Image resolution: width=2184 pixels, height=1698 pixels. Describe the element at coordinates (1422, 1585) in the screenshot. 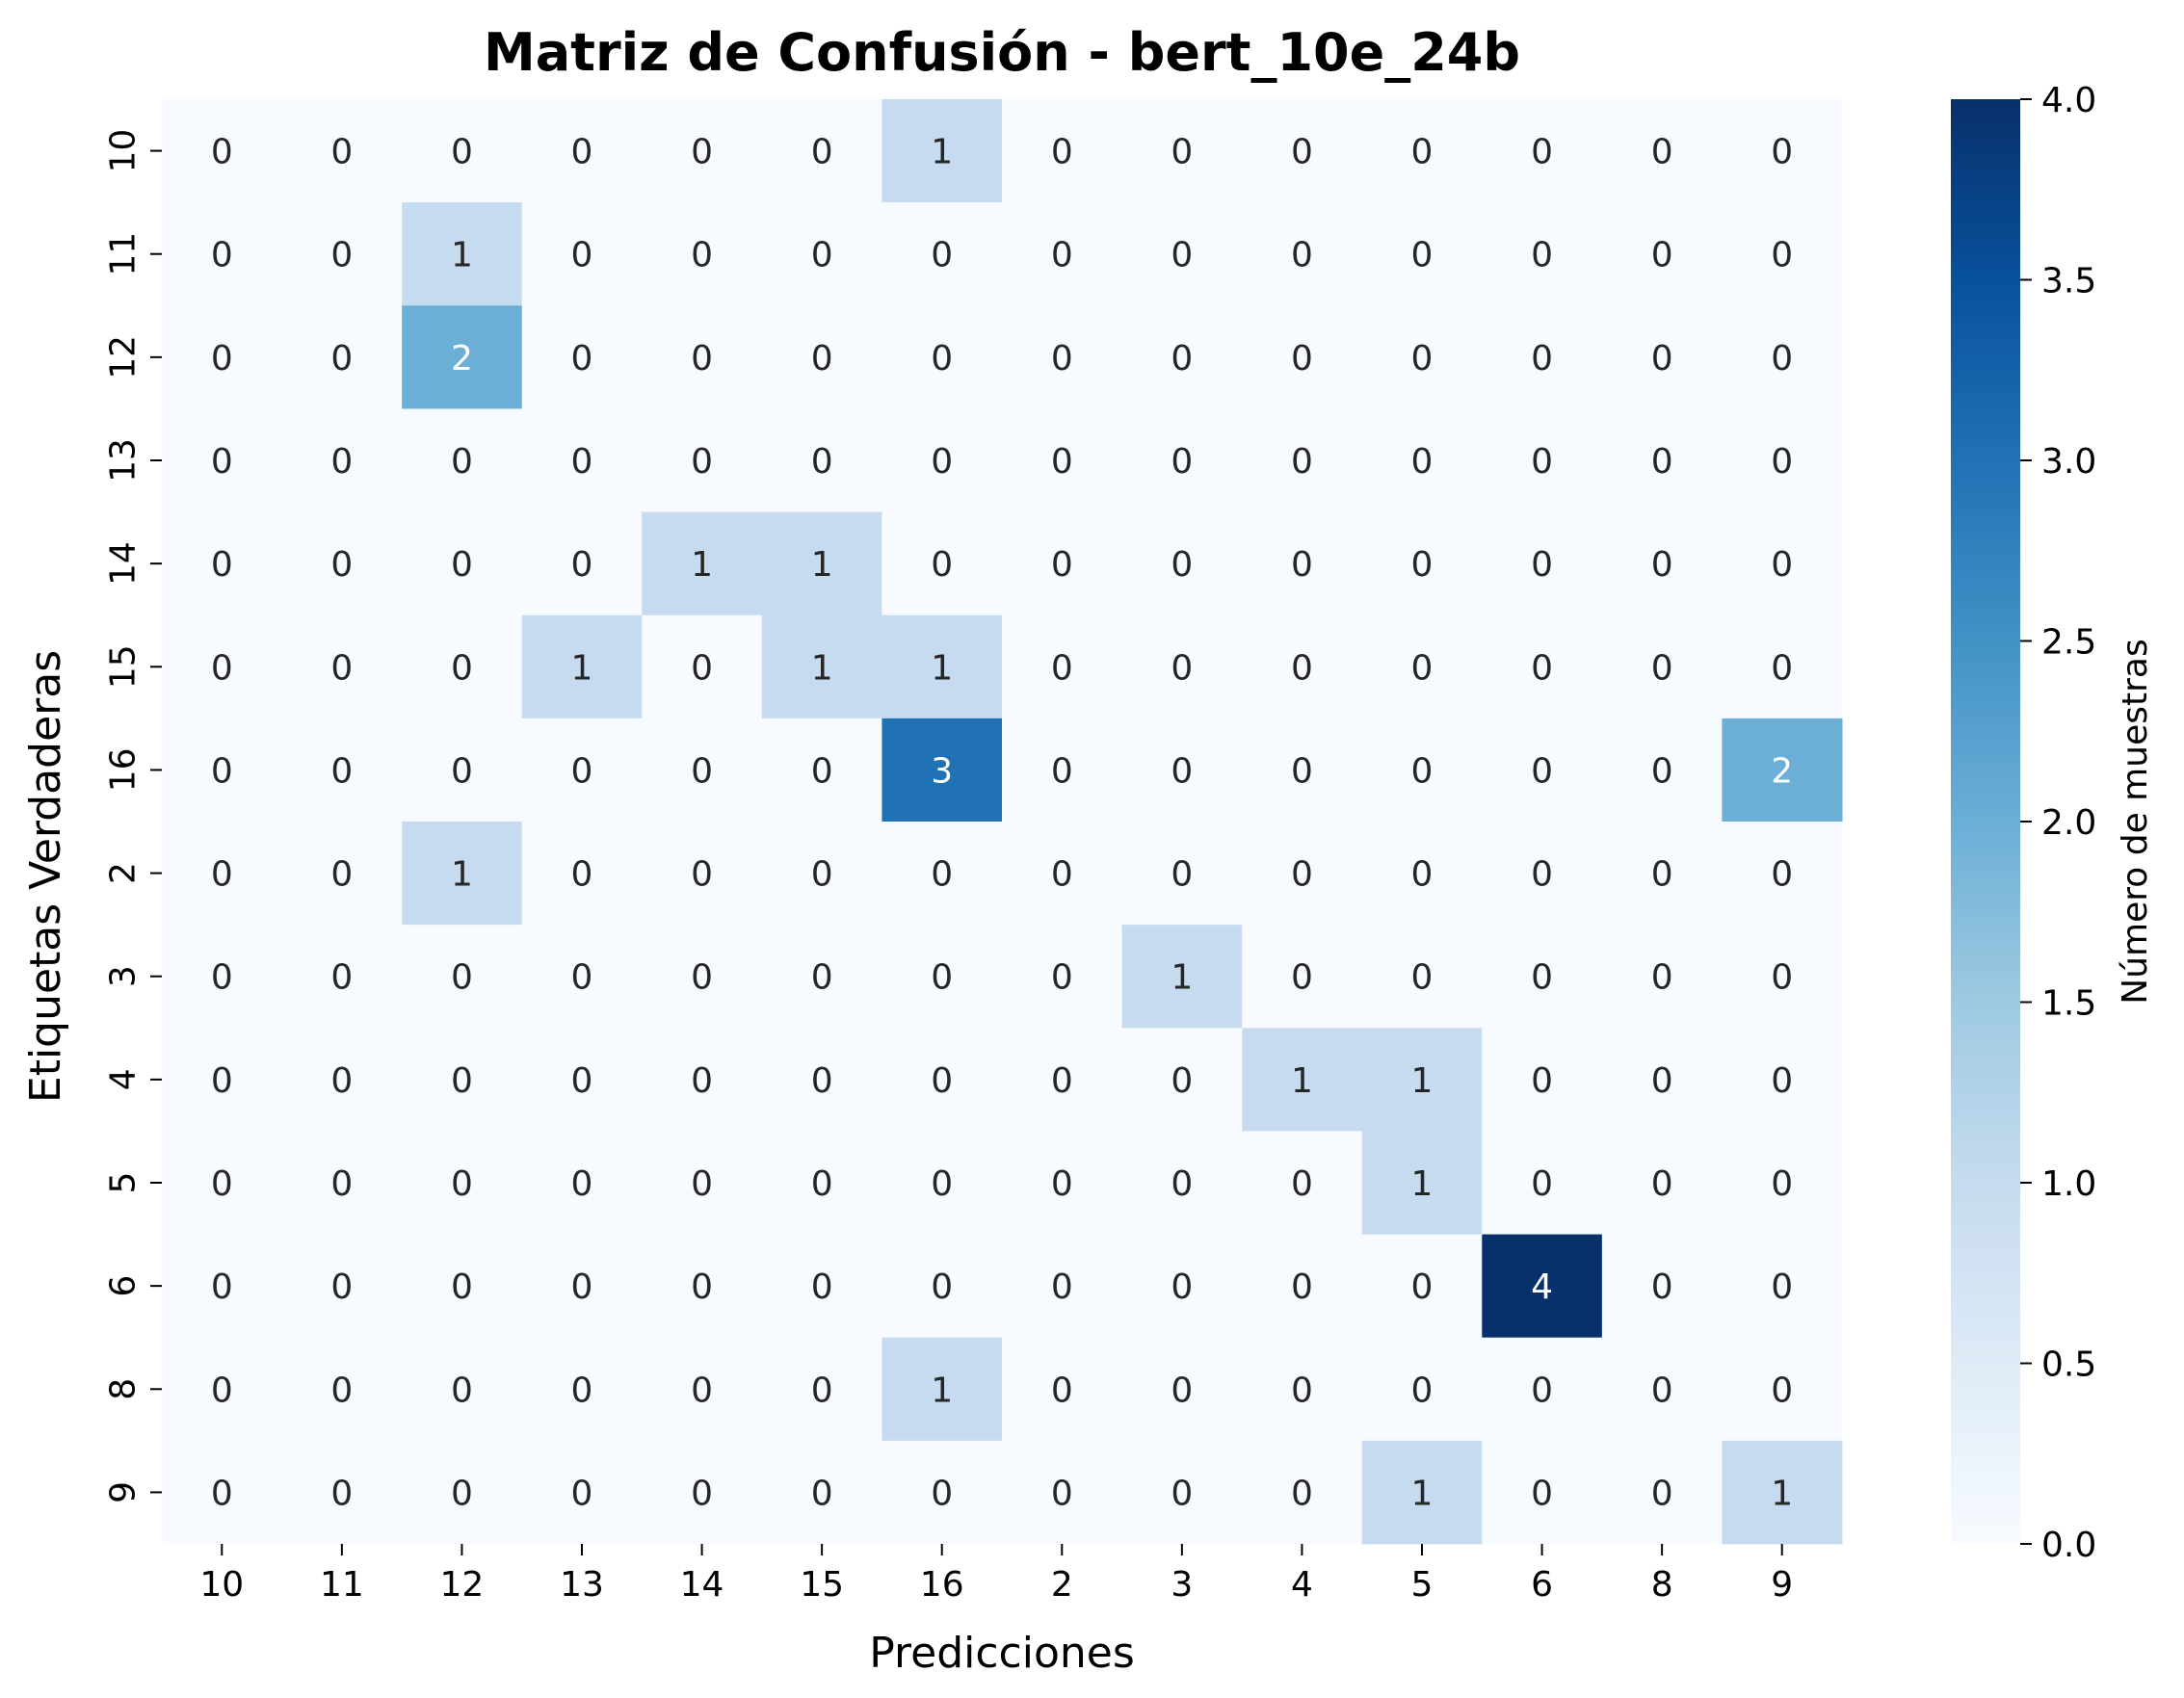

I see `x-tick-label: 5` at that location.